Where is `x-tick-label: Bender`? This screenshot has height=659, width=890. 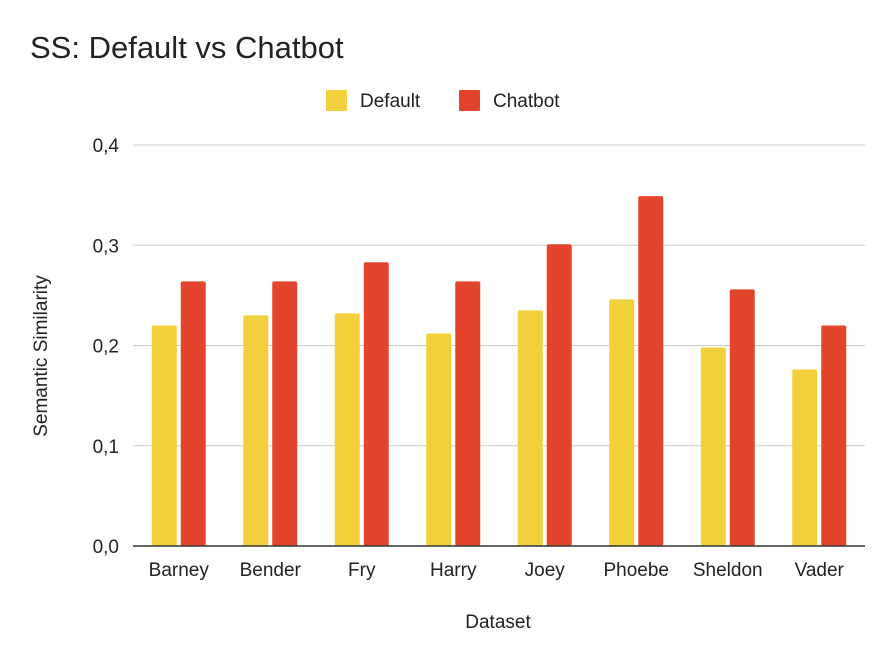
x-tick-label: Bender is located at coordinates (271, 570).